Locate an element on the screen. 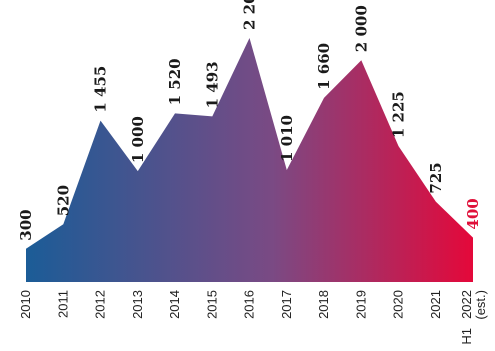 This screenshot has width=495, height=351. tick-label-2020: 2020 is located at coordinates (398, 304).